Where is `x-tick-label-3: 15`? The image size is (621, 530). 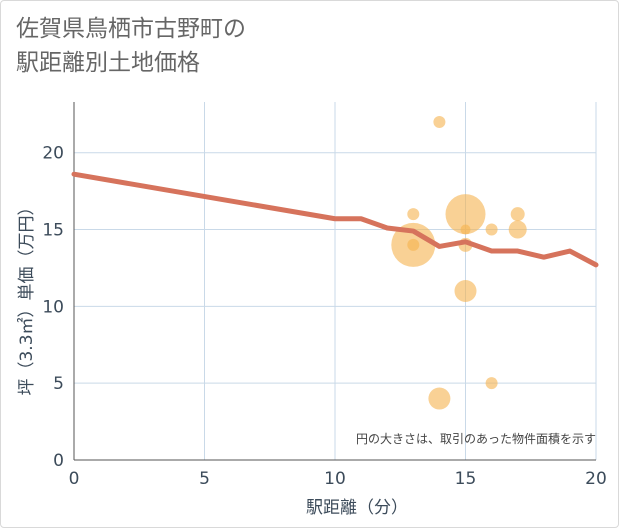
x-tick-label-3: 15 is located at coordinates (466, 479).